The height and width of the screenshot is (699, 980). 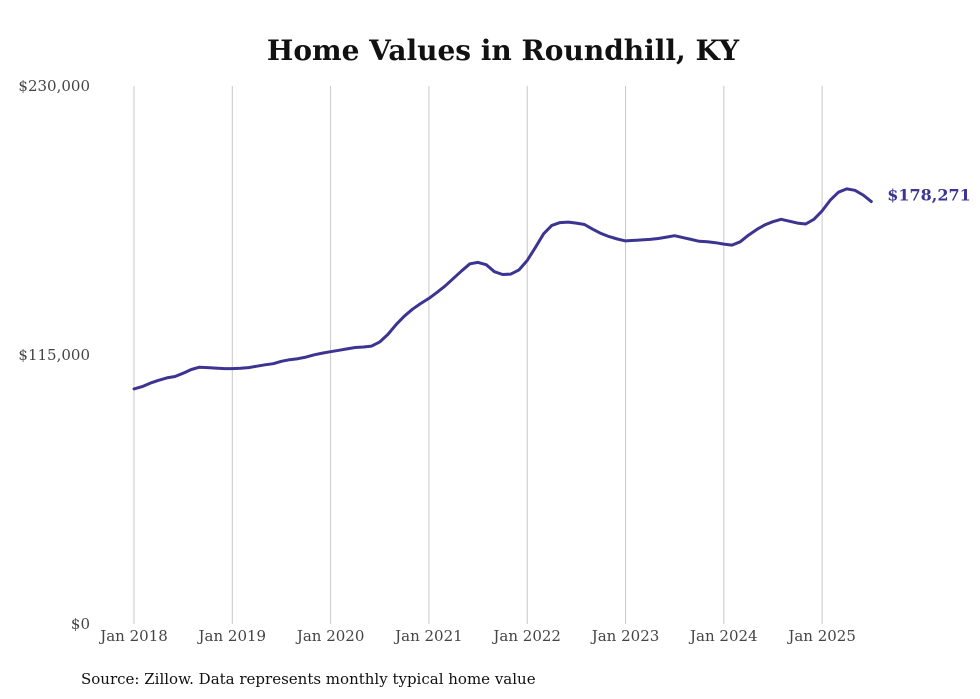 What do you see at coordinates (526, 636) in the screenshot?
I see `x-tick-label: Jan 2022` at bounding box center [526, 636].